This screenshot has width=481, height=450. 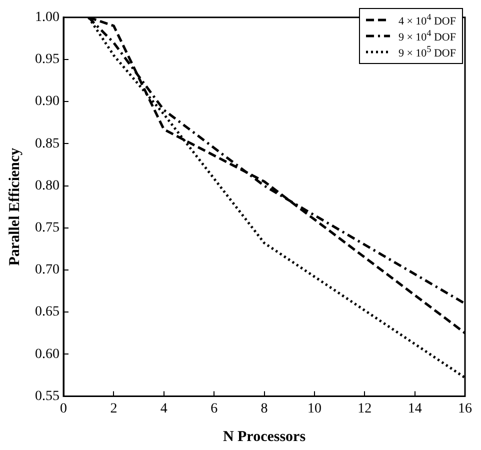 What do you see at coordinates (63, 408) in the screenshot?
I see `x-tick-label: 0` at bounding box center [63, 408].